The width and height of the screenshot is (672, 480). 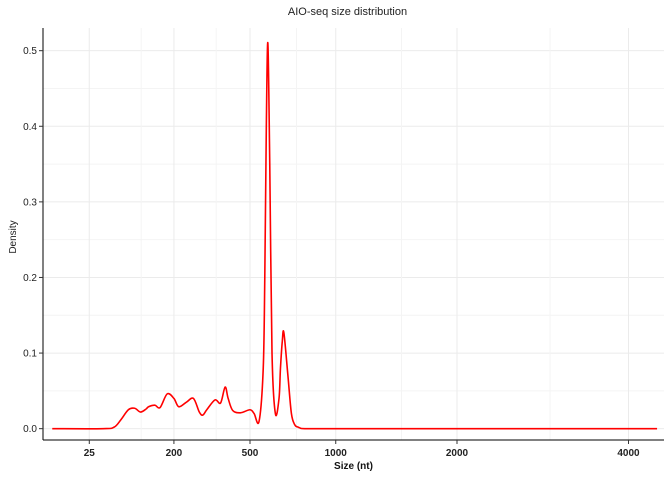 What do you see at coordinates (347, 12) in the screenshot?
I see `chart-title: AIO-seq size distribution` at bounding box center [347, 12].